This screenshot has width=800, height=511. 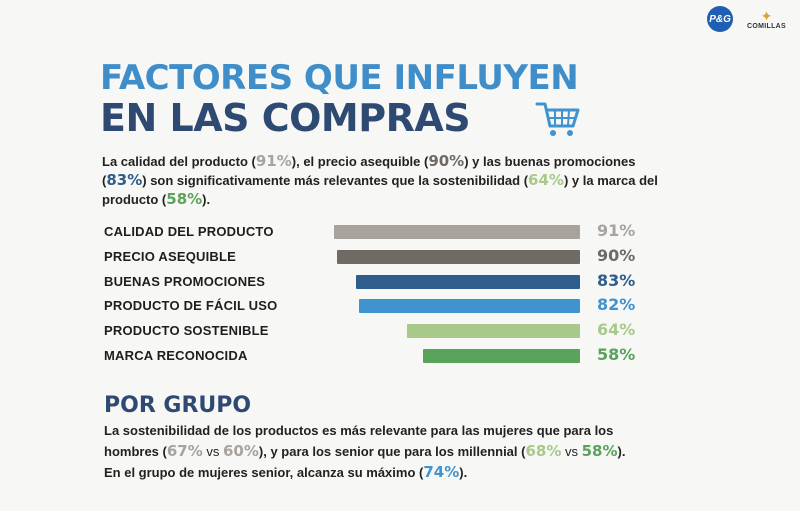 I want to click on group-value-men: 60%, so click(x=240, y=451).